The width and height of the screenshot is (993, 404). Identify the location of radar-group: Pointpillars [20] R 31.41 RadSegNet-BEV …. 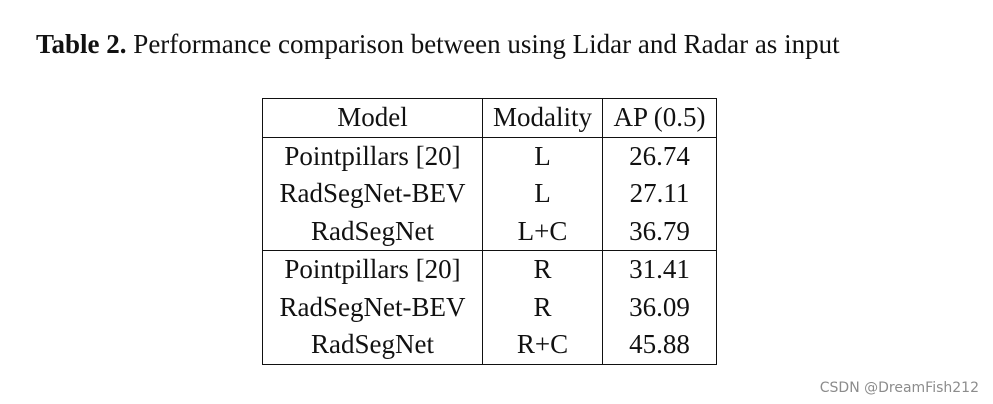
(489, 307).